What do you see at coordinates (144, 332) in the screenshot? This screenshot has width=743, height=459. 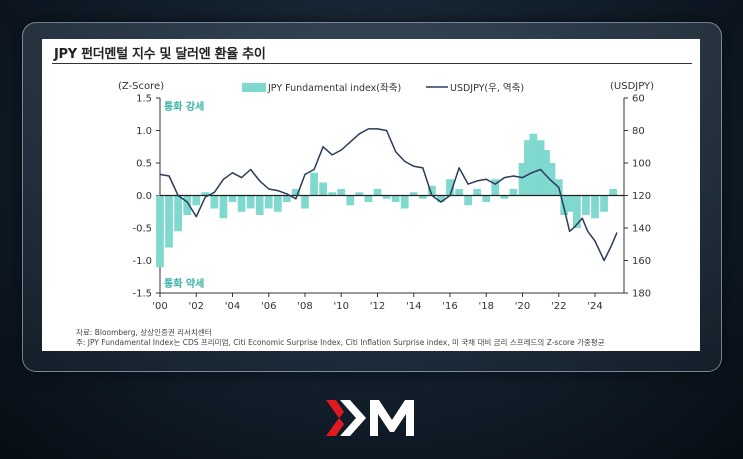 I see `source-note: 자료: Bloomberg, 상상인증권 리서치센터` at bounding box center [144, 332].